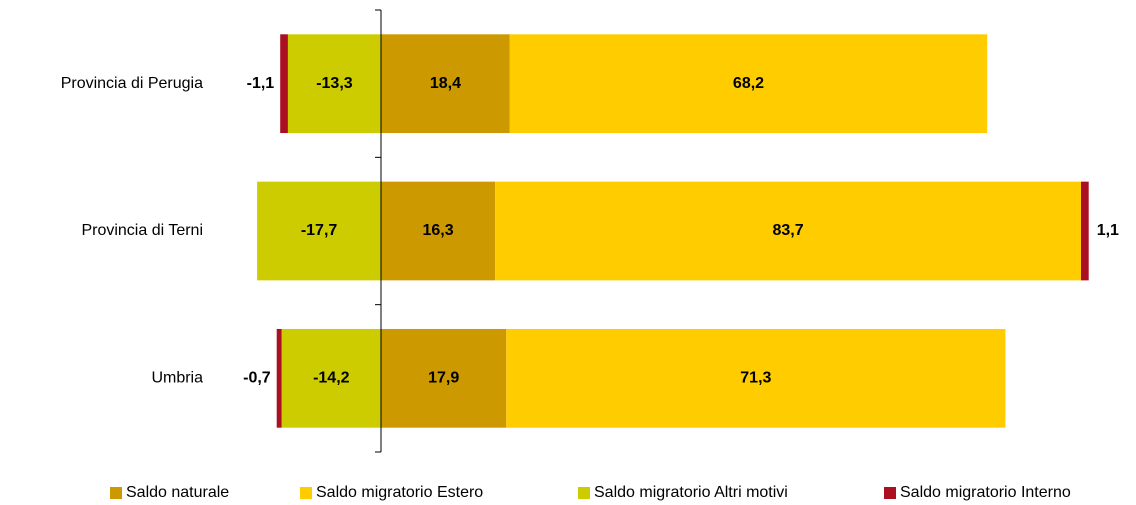 The image size is (1136, 505). What do you see at coordinates (261, 83) in the screenshot?
I see `data-label: -1,1` at bounding box center [261, 83].